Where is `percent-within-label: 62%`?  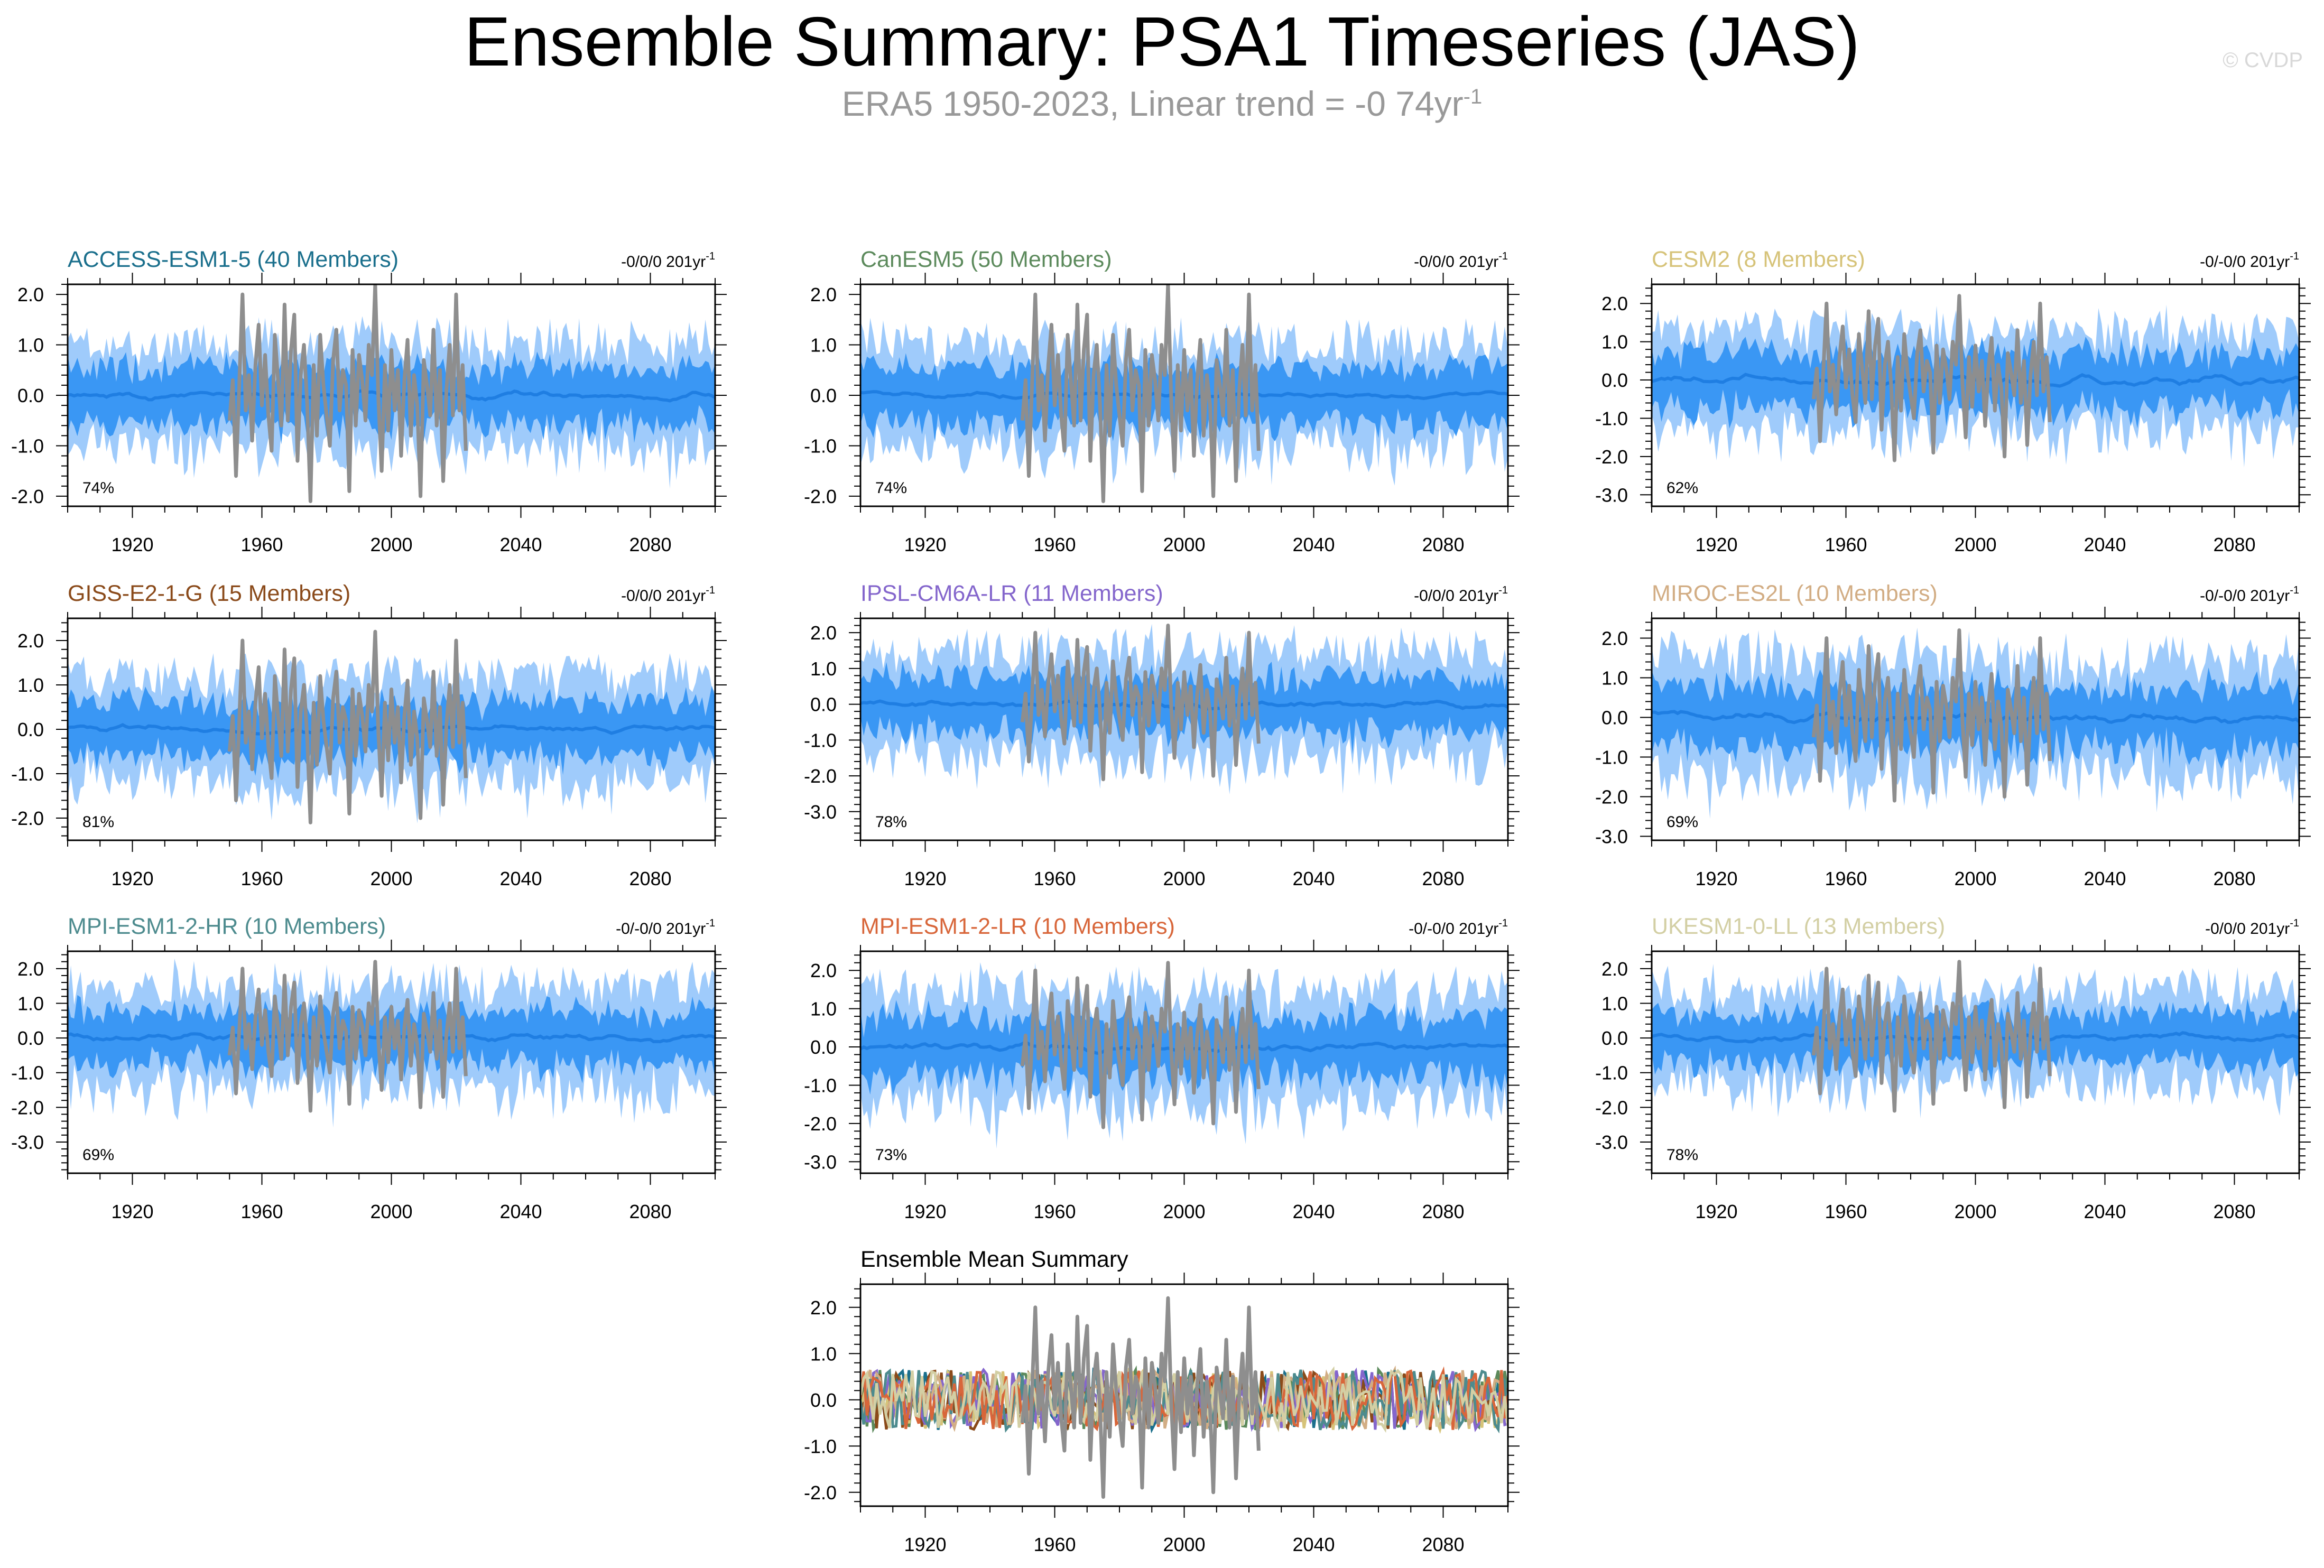 percent-within-label: 62% is located at coordinates (1682, 488).